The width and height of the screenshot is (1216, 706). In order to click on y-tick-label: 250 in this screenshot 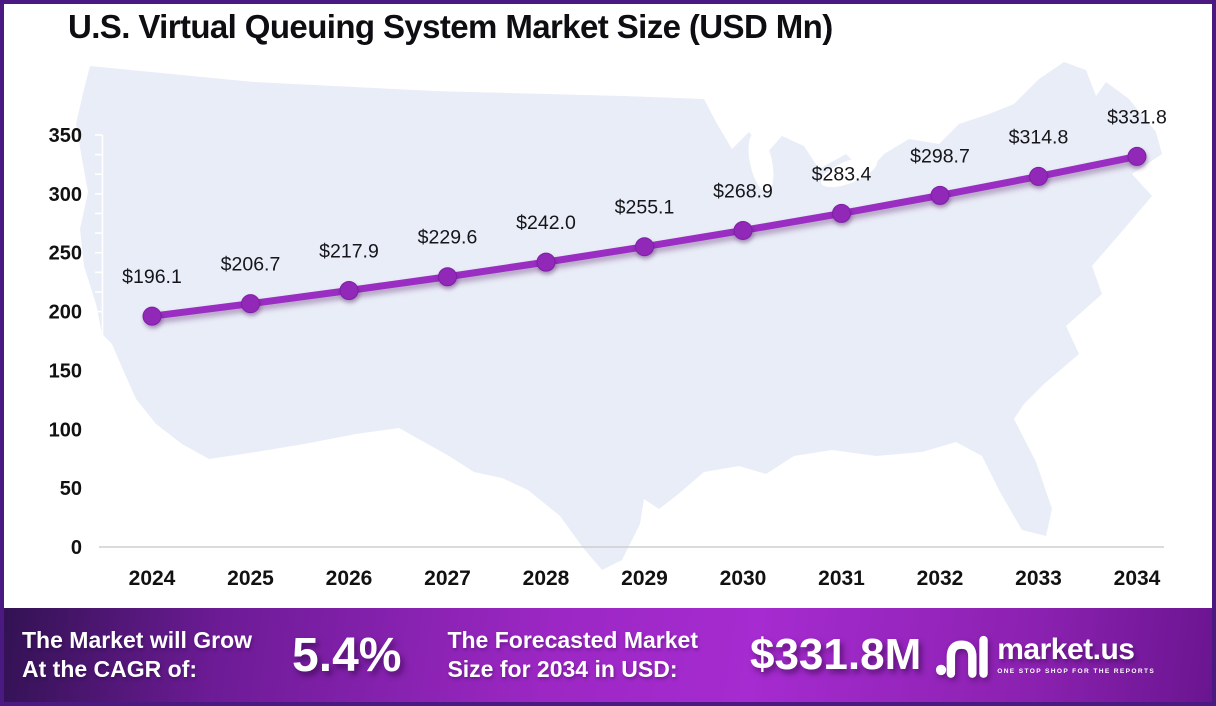, I will do `click(65, 254)`.